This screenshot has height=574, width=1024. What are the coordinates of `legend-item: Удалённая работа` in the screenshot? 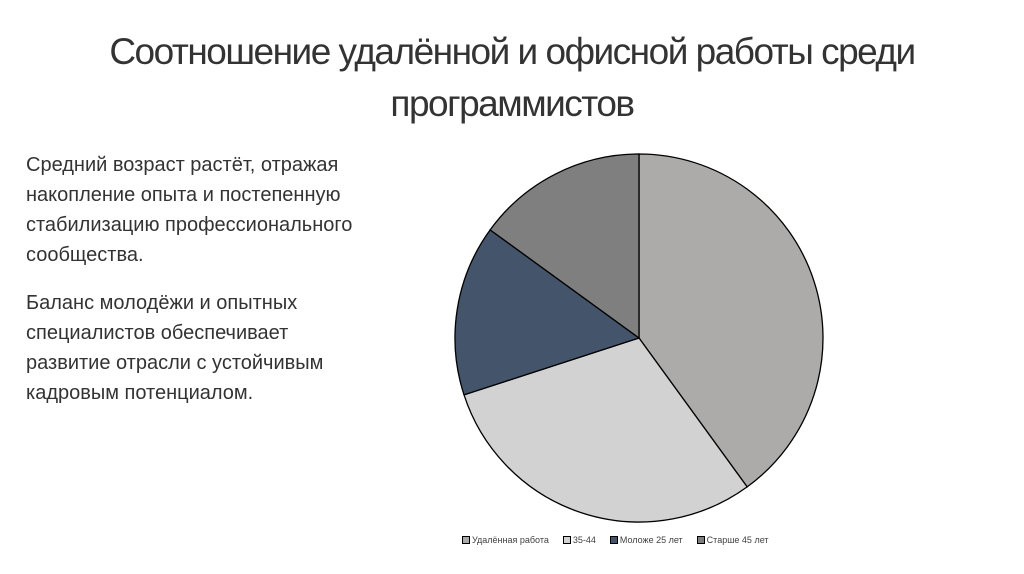 It's located at (505, 540).